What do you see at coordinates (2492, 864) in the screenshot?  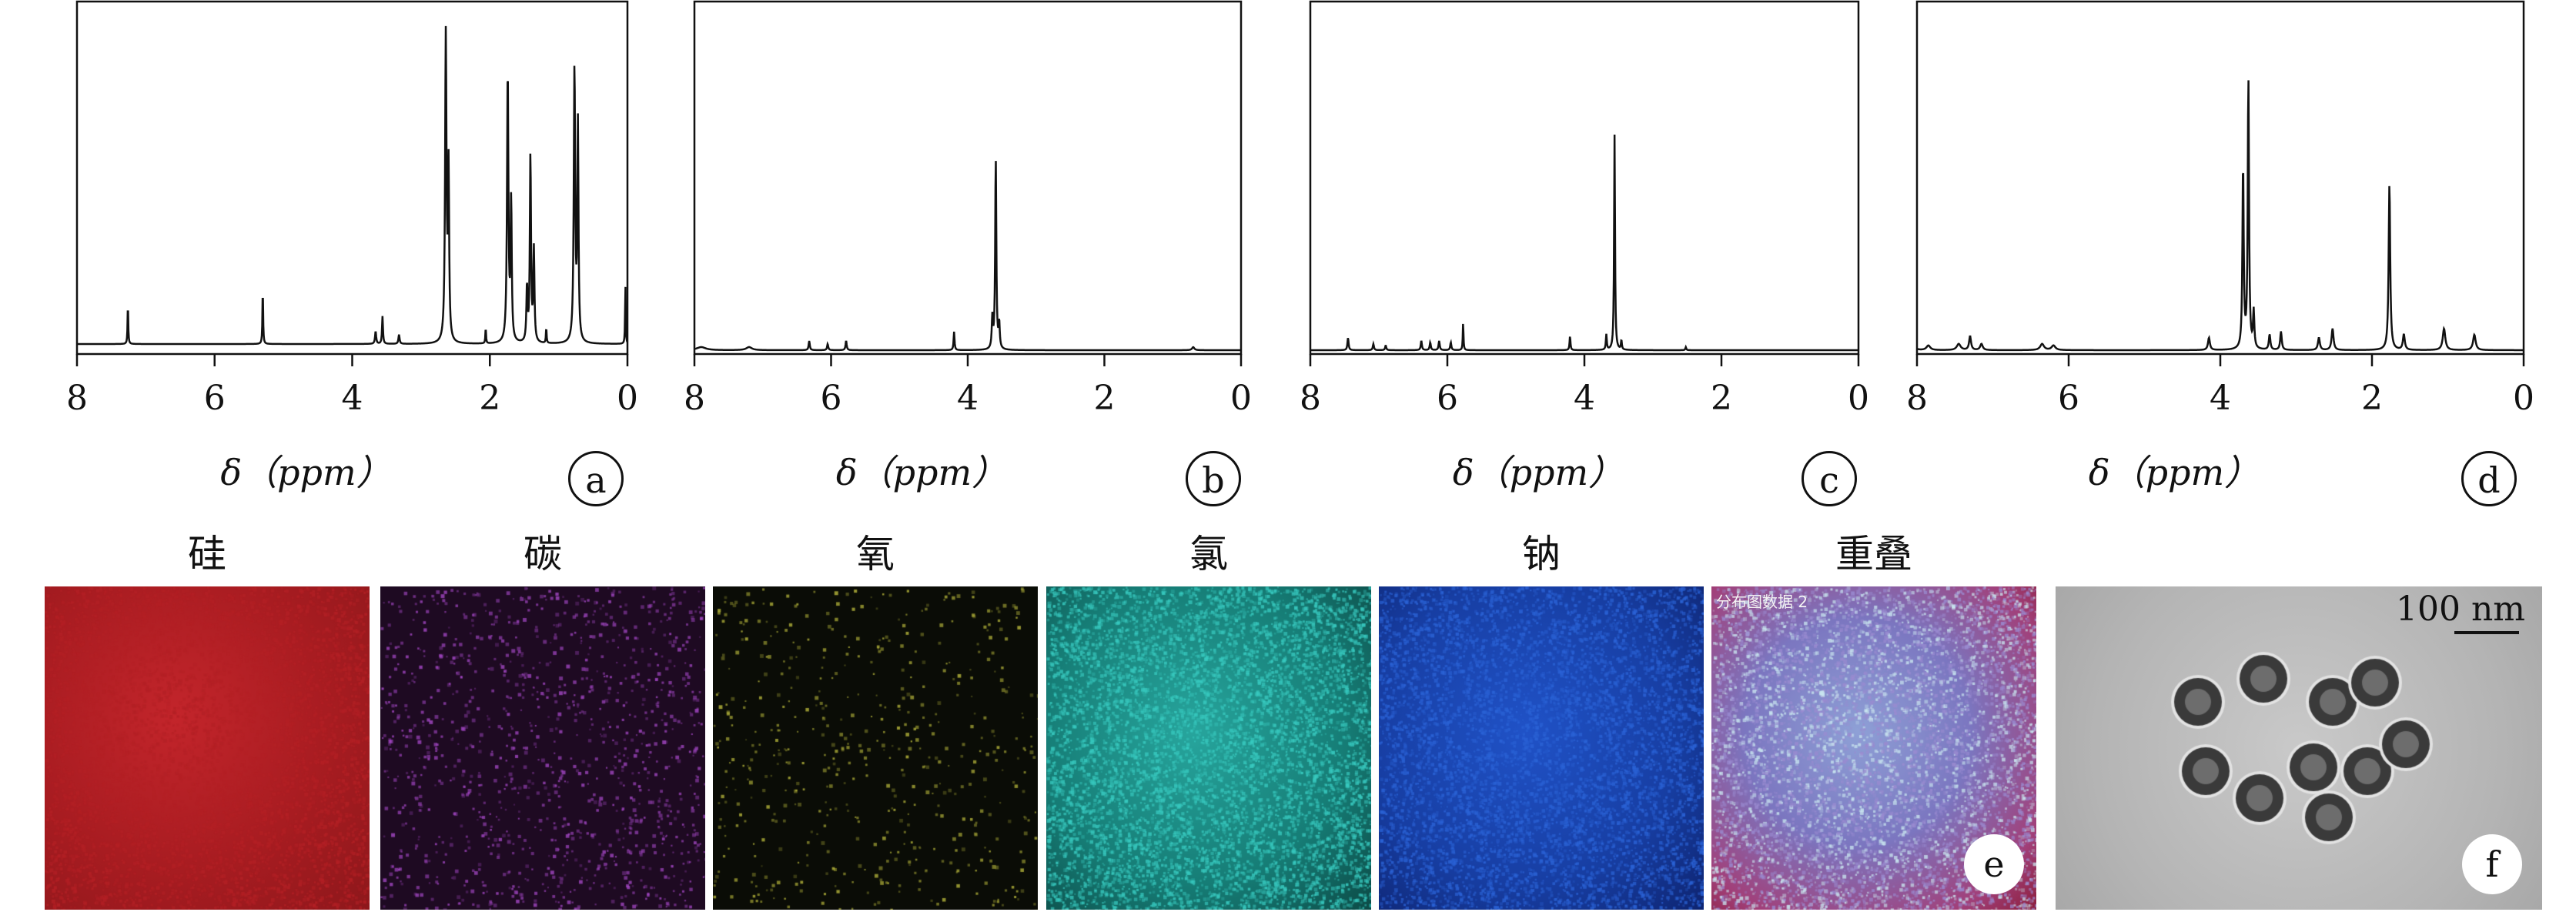 I see `panel-badge-f: f` at bounding box center [2492, 864].